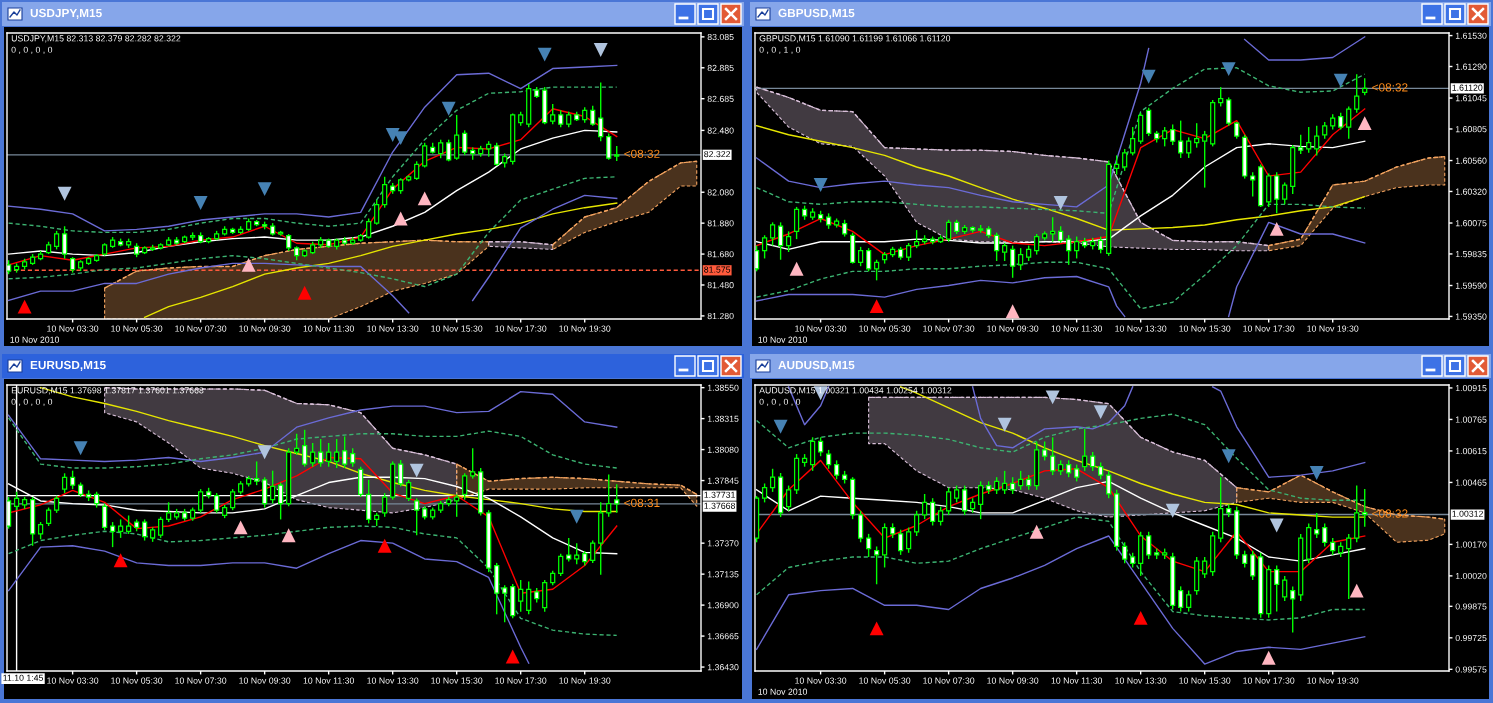  Describe the element at coordinates (720, 98) in the screenshot. I see `y-tick-label: 82.685` at that location.